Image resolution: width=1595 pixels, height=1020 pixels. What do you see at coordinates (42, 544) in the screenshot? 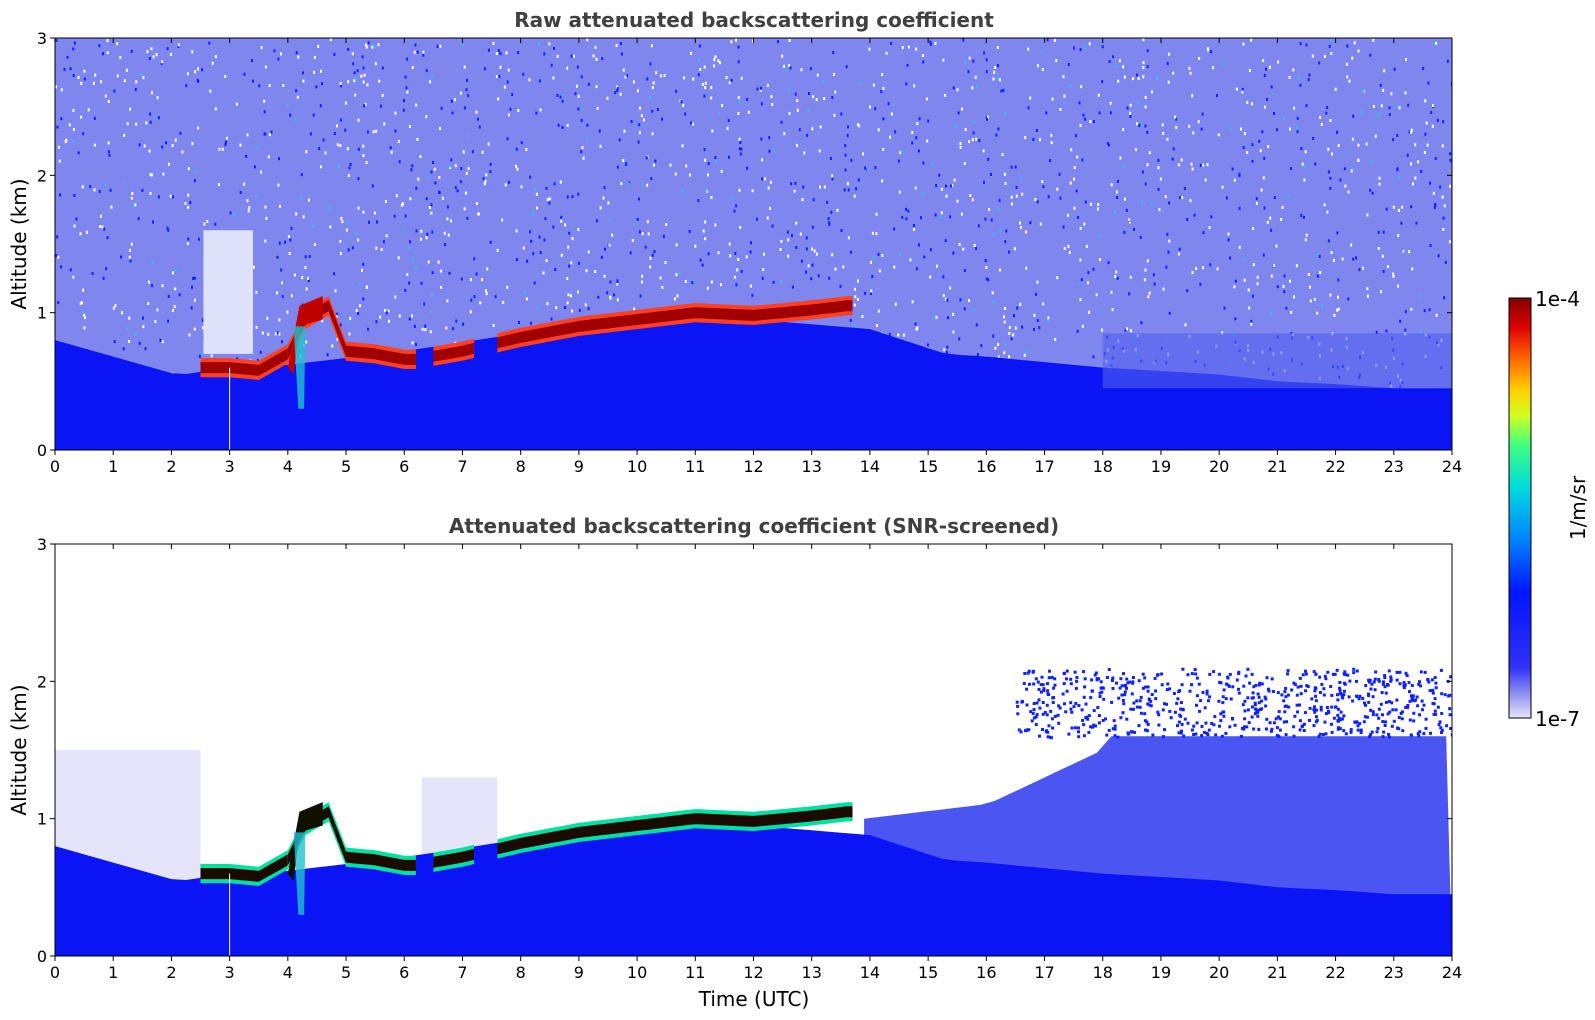
I see `y-tick-label: 3` at bounding box center [42, 544].